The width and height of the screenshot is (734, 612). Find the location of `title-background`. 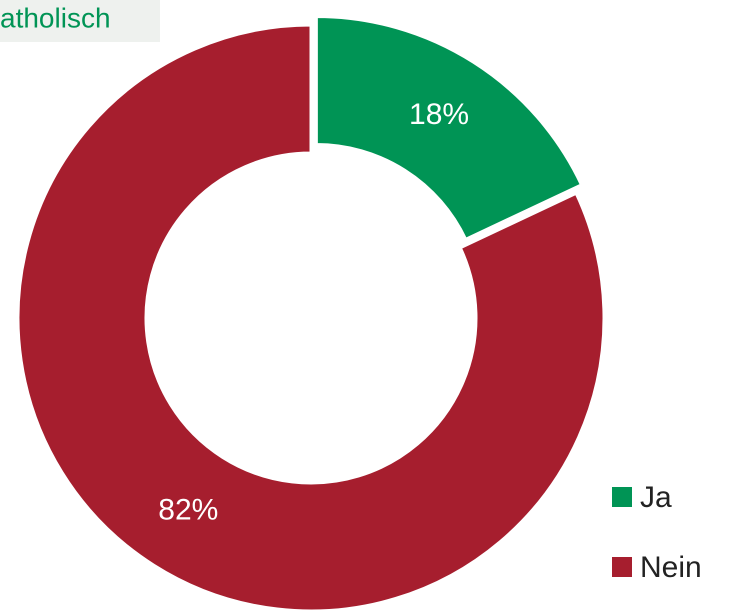

title-background is located at coordinates (80, 21).